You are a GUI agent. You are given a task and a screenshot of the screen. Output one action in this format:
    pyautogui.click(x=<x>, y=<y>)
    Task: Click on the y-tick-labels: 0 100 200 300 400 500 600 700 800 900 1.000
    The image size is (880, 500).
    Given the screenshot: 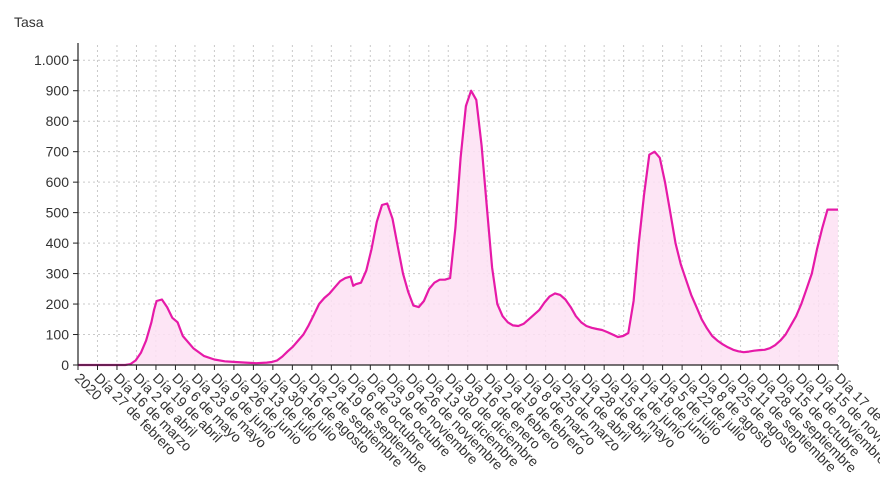 What is the action you would take?
    pyautogui.click(x=51, y=212)
    